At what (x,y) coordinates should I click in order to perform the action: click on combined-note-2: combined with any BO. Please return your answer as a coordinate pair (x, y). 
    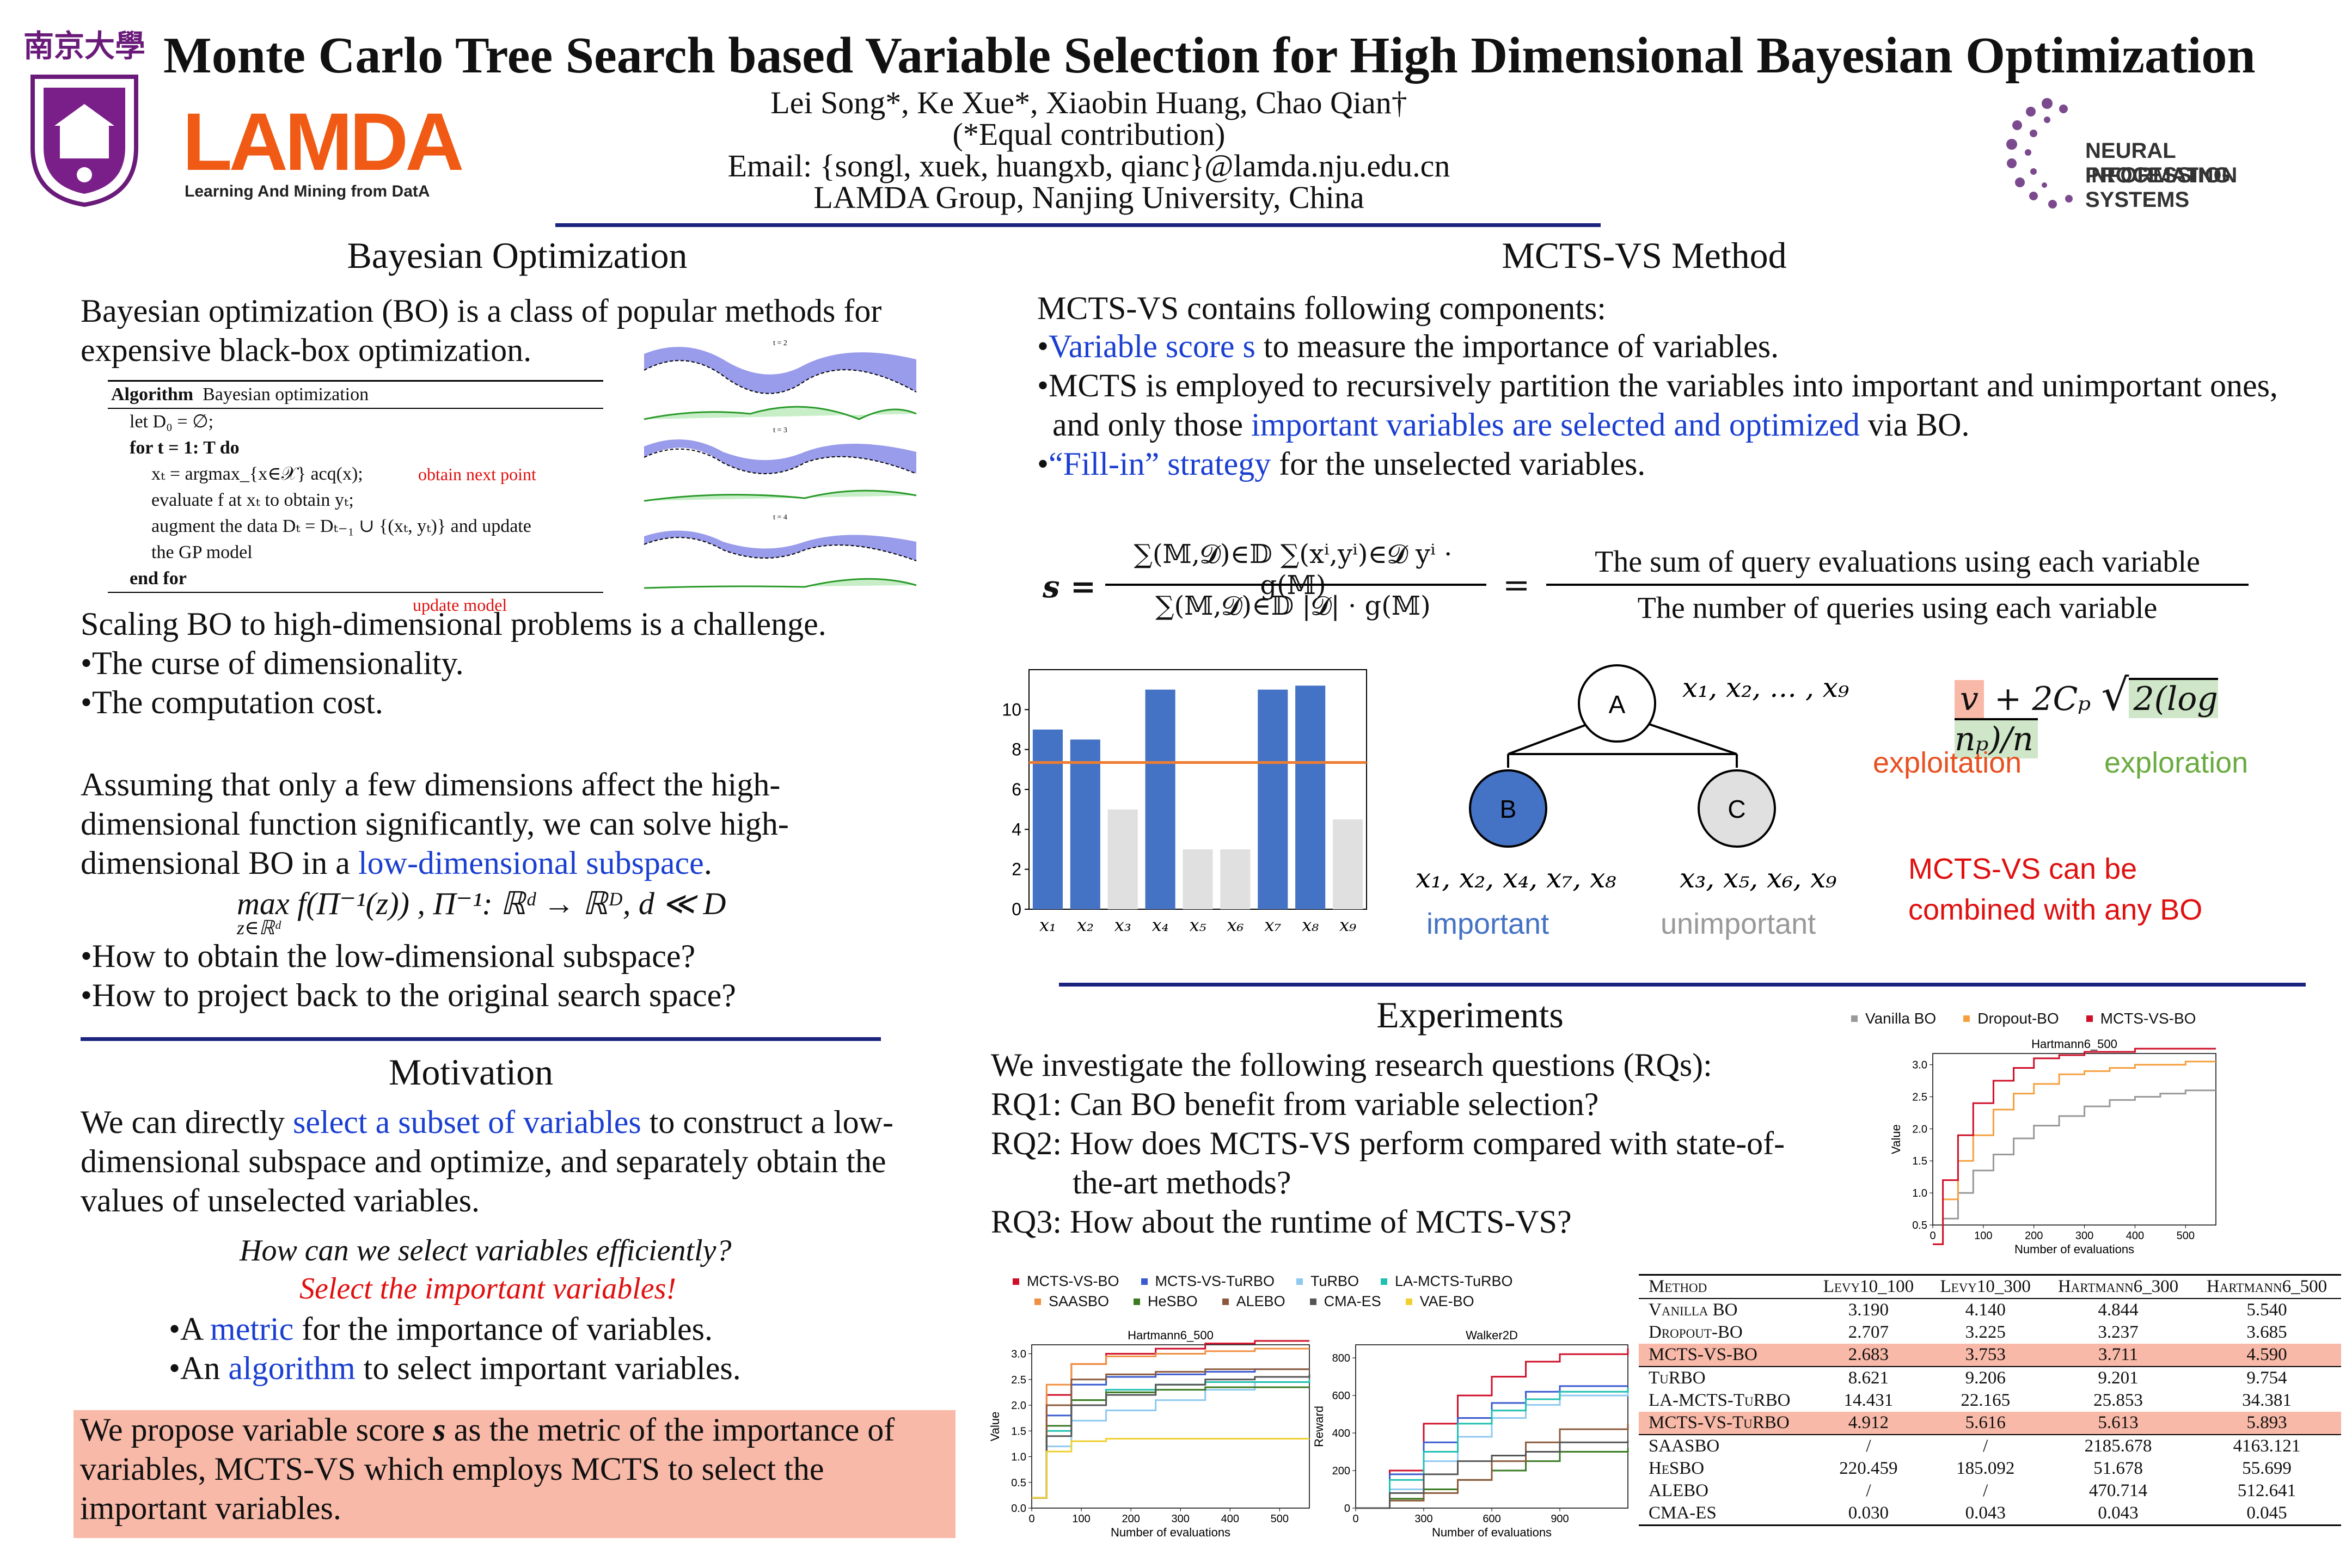
    Looking at the image, I should click on (2055, 909).